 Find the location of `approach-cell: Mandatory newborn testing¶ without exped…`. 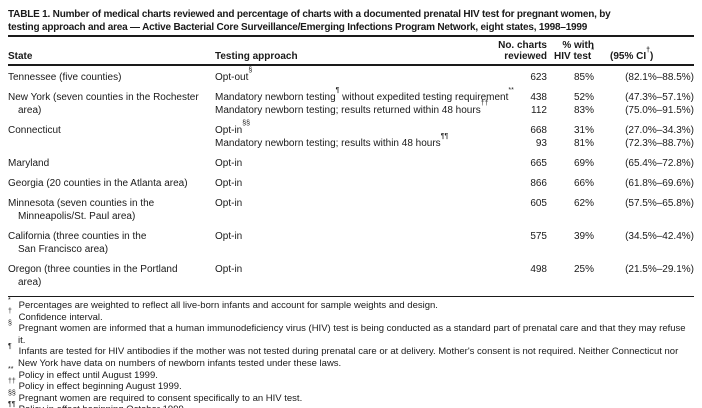

approach-cell: Mandatory newborn testing¶ without exped… is located at coordinates (364, 95).